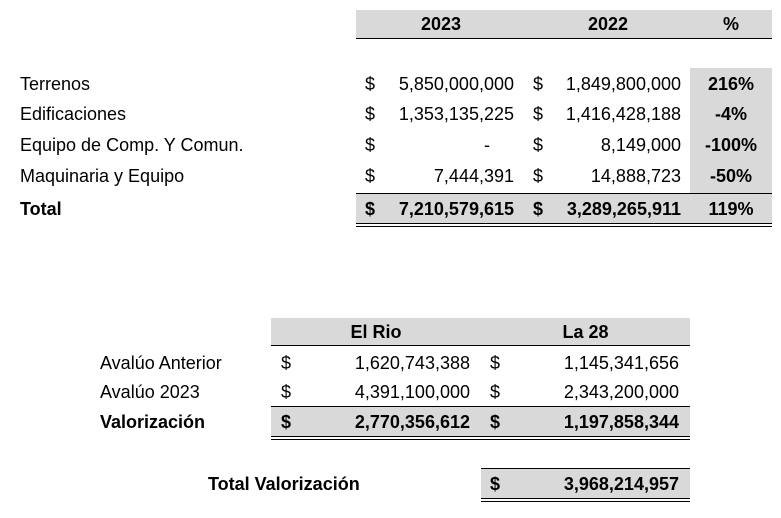 This screenshot has width=781, height=518. I want to click on grand-total-band, so click(585, 483).